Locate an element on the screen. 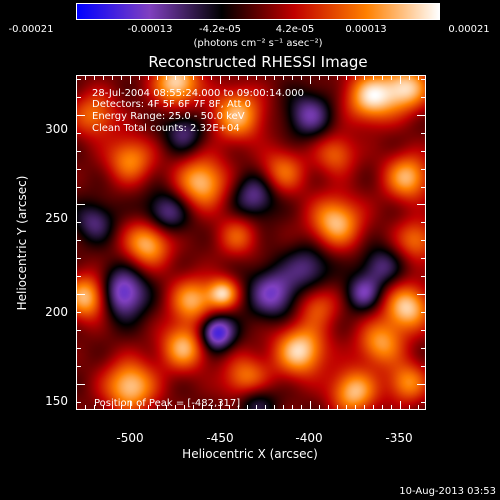  annotation-detectors: Detectors: 4F 5F 6F 7F 8F, Att 0 is located at coordinates (172, 104).